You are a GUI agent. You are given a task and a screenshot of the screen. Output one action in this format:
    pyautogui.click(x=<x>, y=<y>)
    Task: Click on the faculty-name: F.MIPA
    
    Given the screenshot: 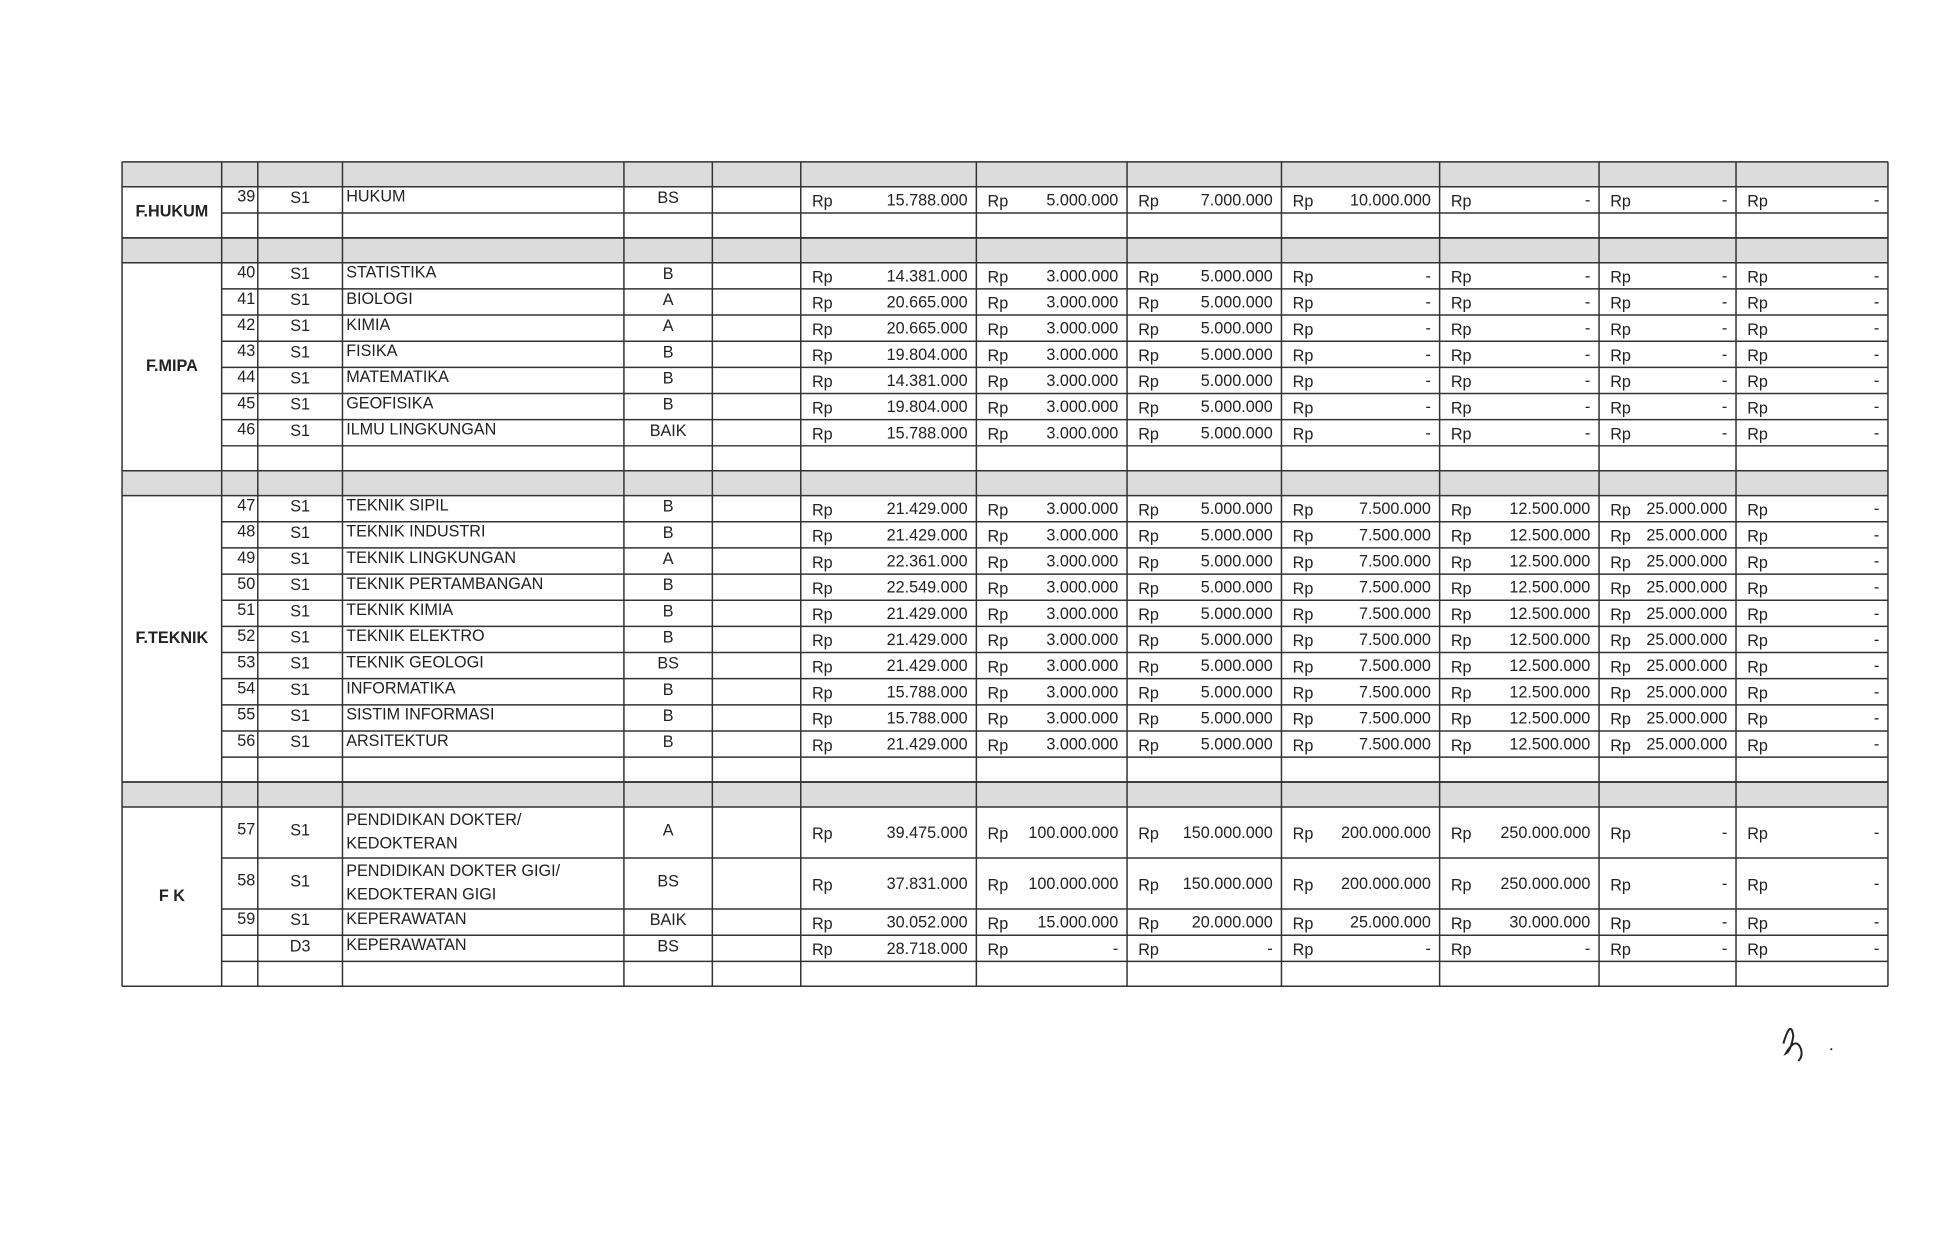 What is the action you would take?
    pyautogui.click(x=172, y=366)
    